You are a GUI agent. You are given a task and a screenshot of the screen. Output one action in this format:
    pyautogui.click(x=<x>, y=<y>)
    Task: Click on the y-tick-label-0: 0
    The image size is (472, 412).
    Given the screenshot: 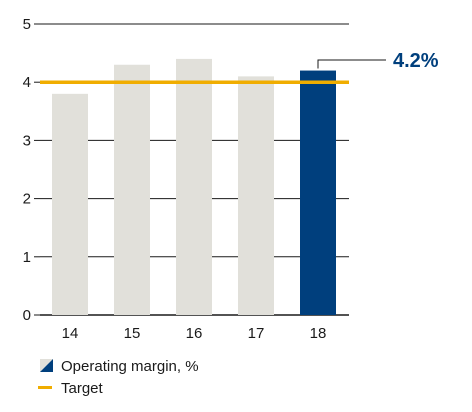 What is the action you would take?
    pyautogui.click(x=27, y=315)
    